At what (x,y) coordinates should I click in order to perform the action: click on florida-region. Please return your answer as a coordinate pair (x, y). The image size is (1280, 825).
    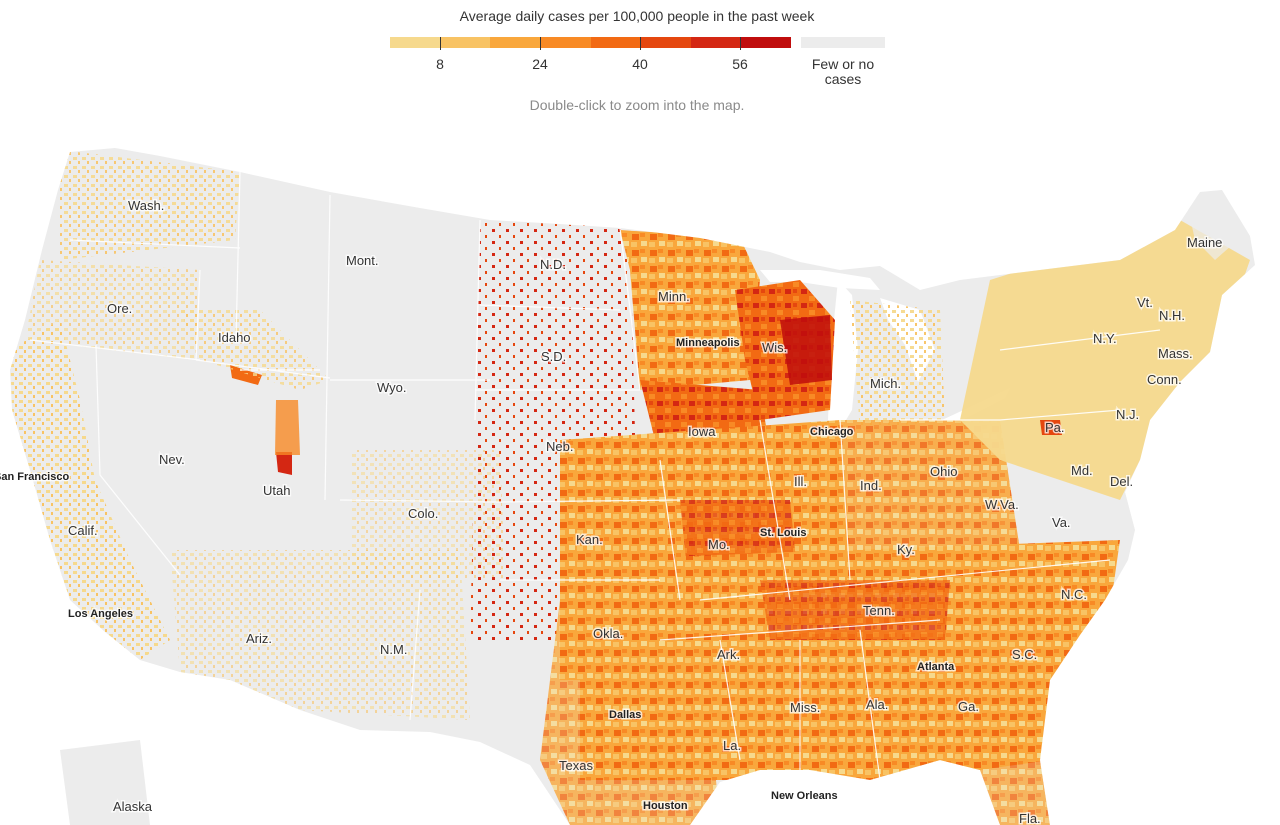
    Looking at the image, I should click on (975, 792).